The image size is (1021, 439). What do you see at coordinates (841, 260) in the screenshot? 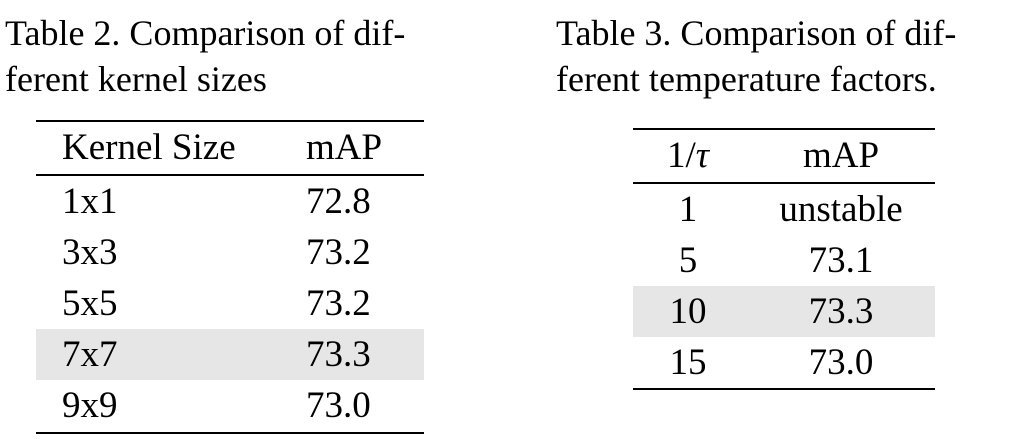
I see `map-cell: 73.1` at bounding box center [841, 260].